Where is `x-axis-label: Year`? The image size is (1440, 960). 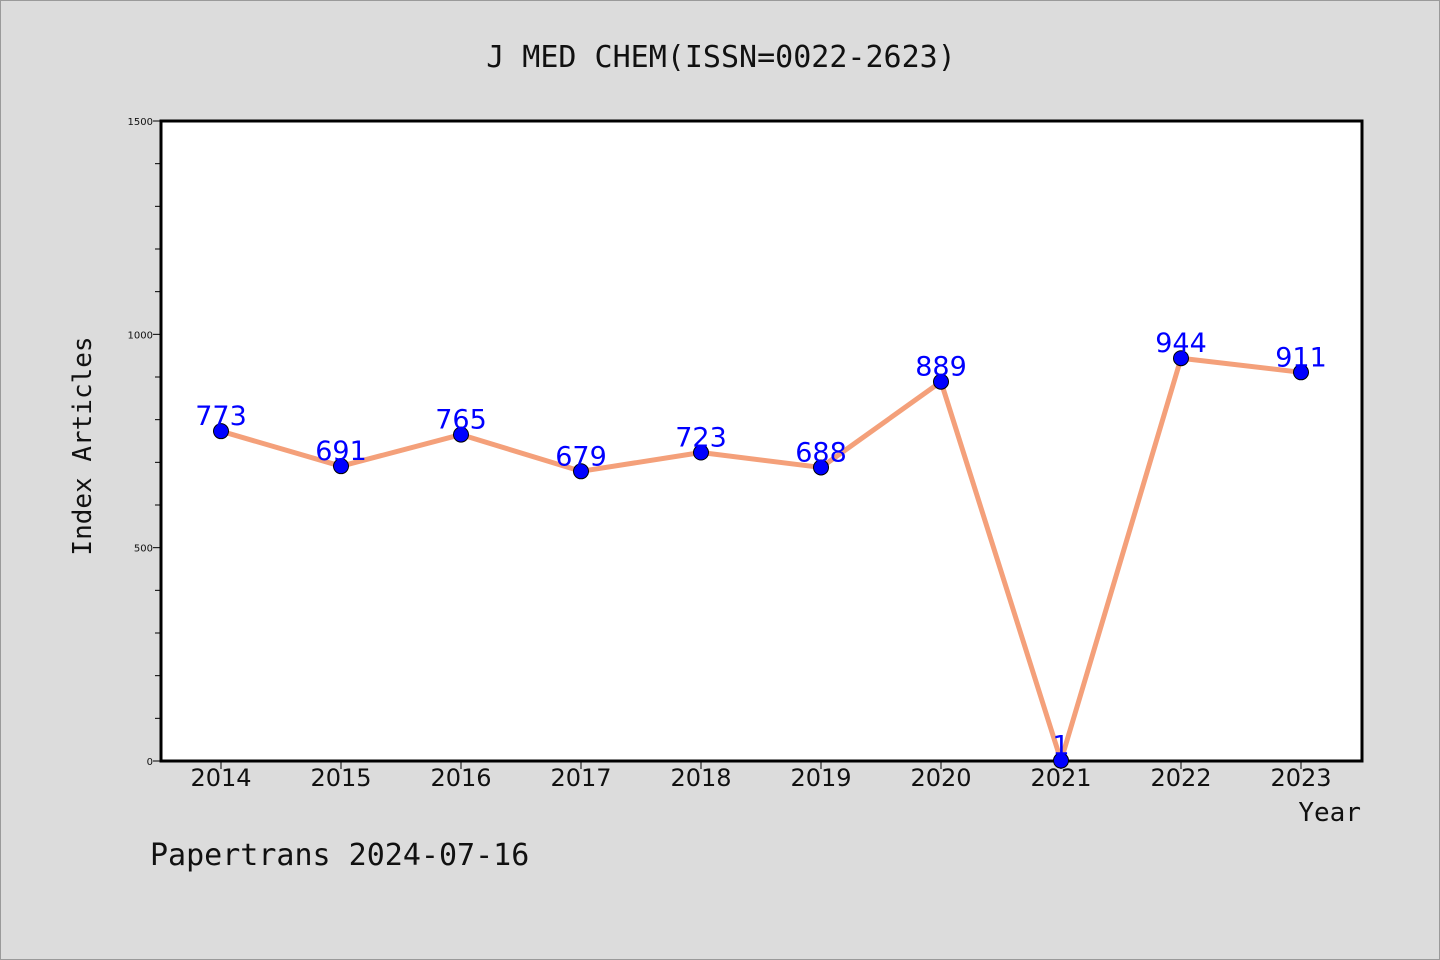 x-axis-label: Year is located at coordinates (1329, 813).